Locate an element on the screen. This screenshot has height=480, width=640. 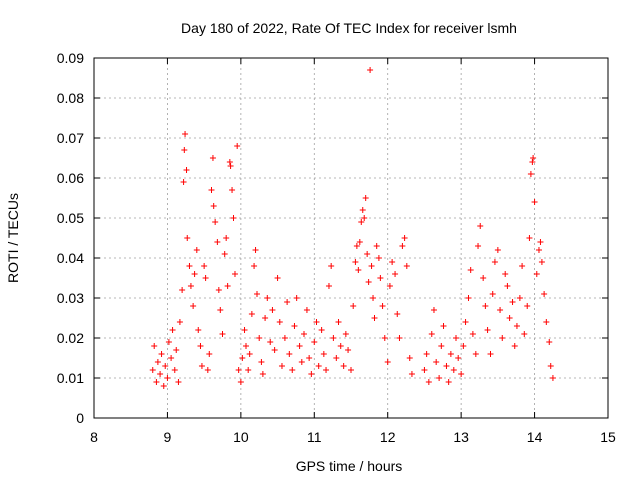
y-tick-label: 0.01 is located at coordinates (70, 378).